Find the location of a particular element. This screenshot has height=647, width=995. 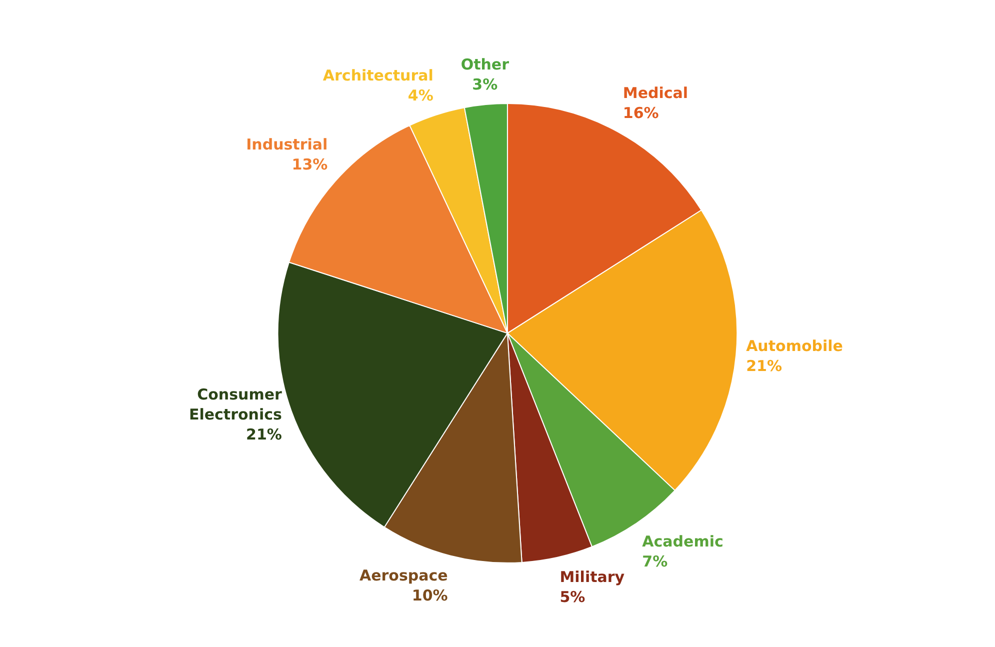

data-label: 4% is located at coordinates (421, 95).